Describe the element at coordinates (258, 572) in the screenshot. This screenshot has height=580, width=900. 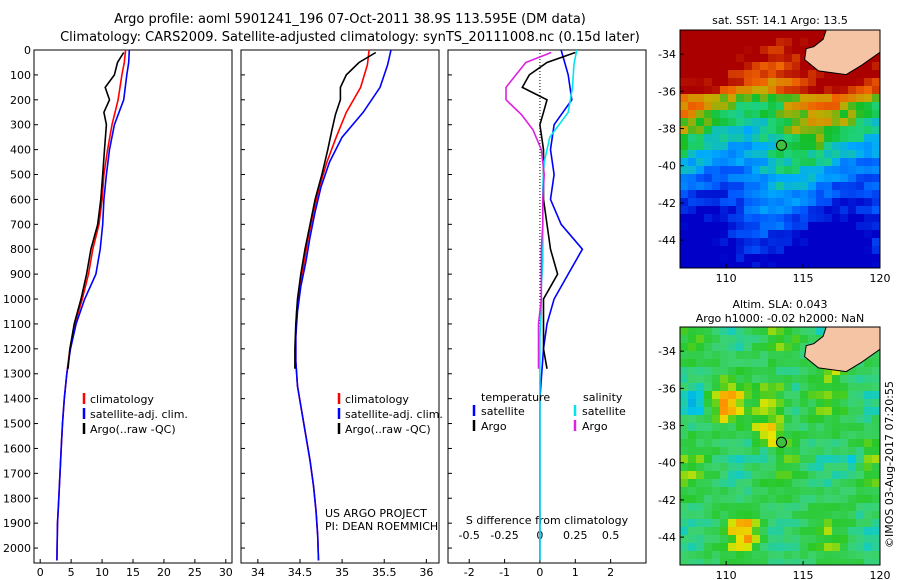
I see `x-tick-label: 34` at that location.